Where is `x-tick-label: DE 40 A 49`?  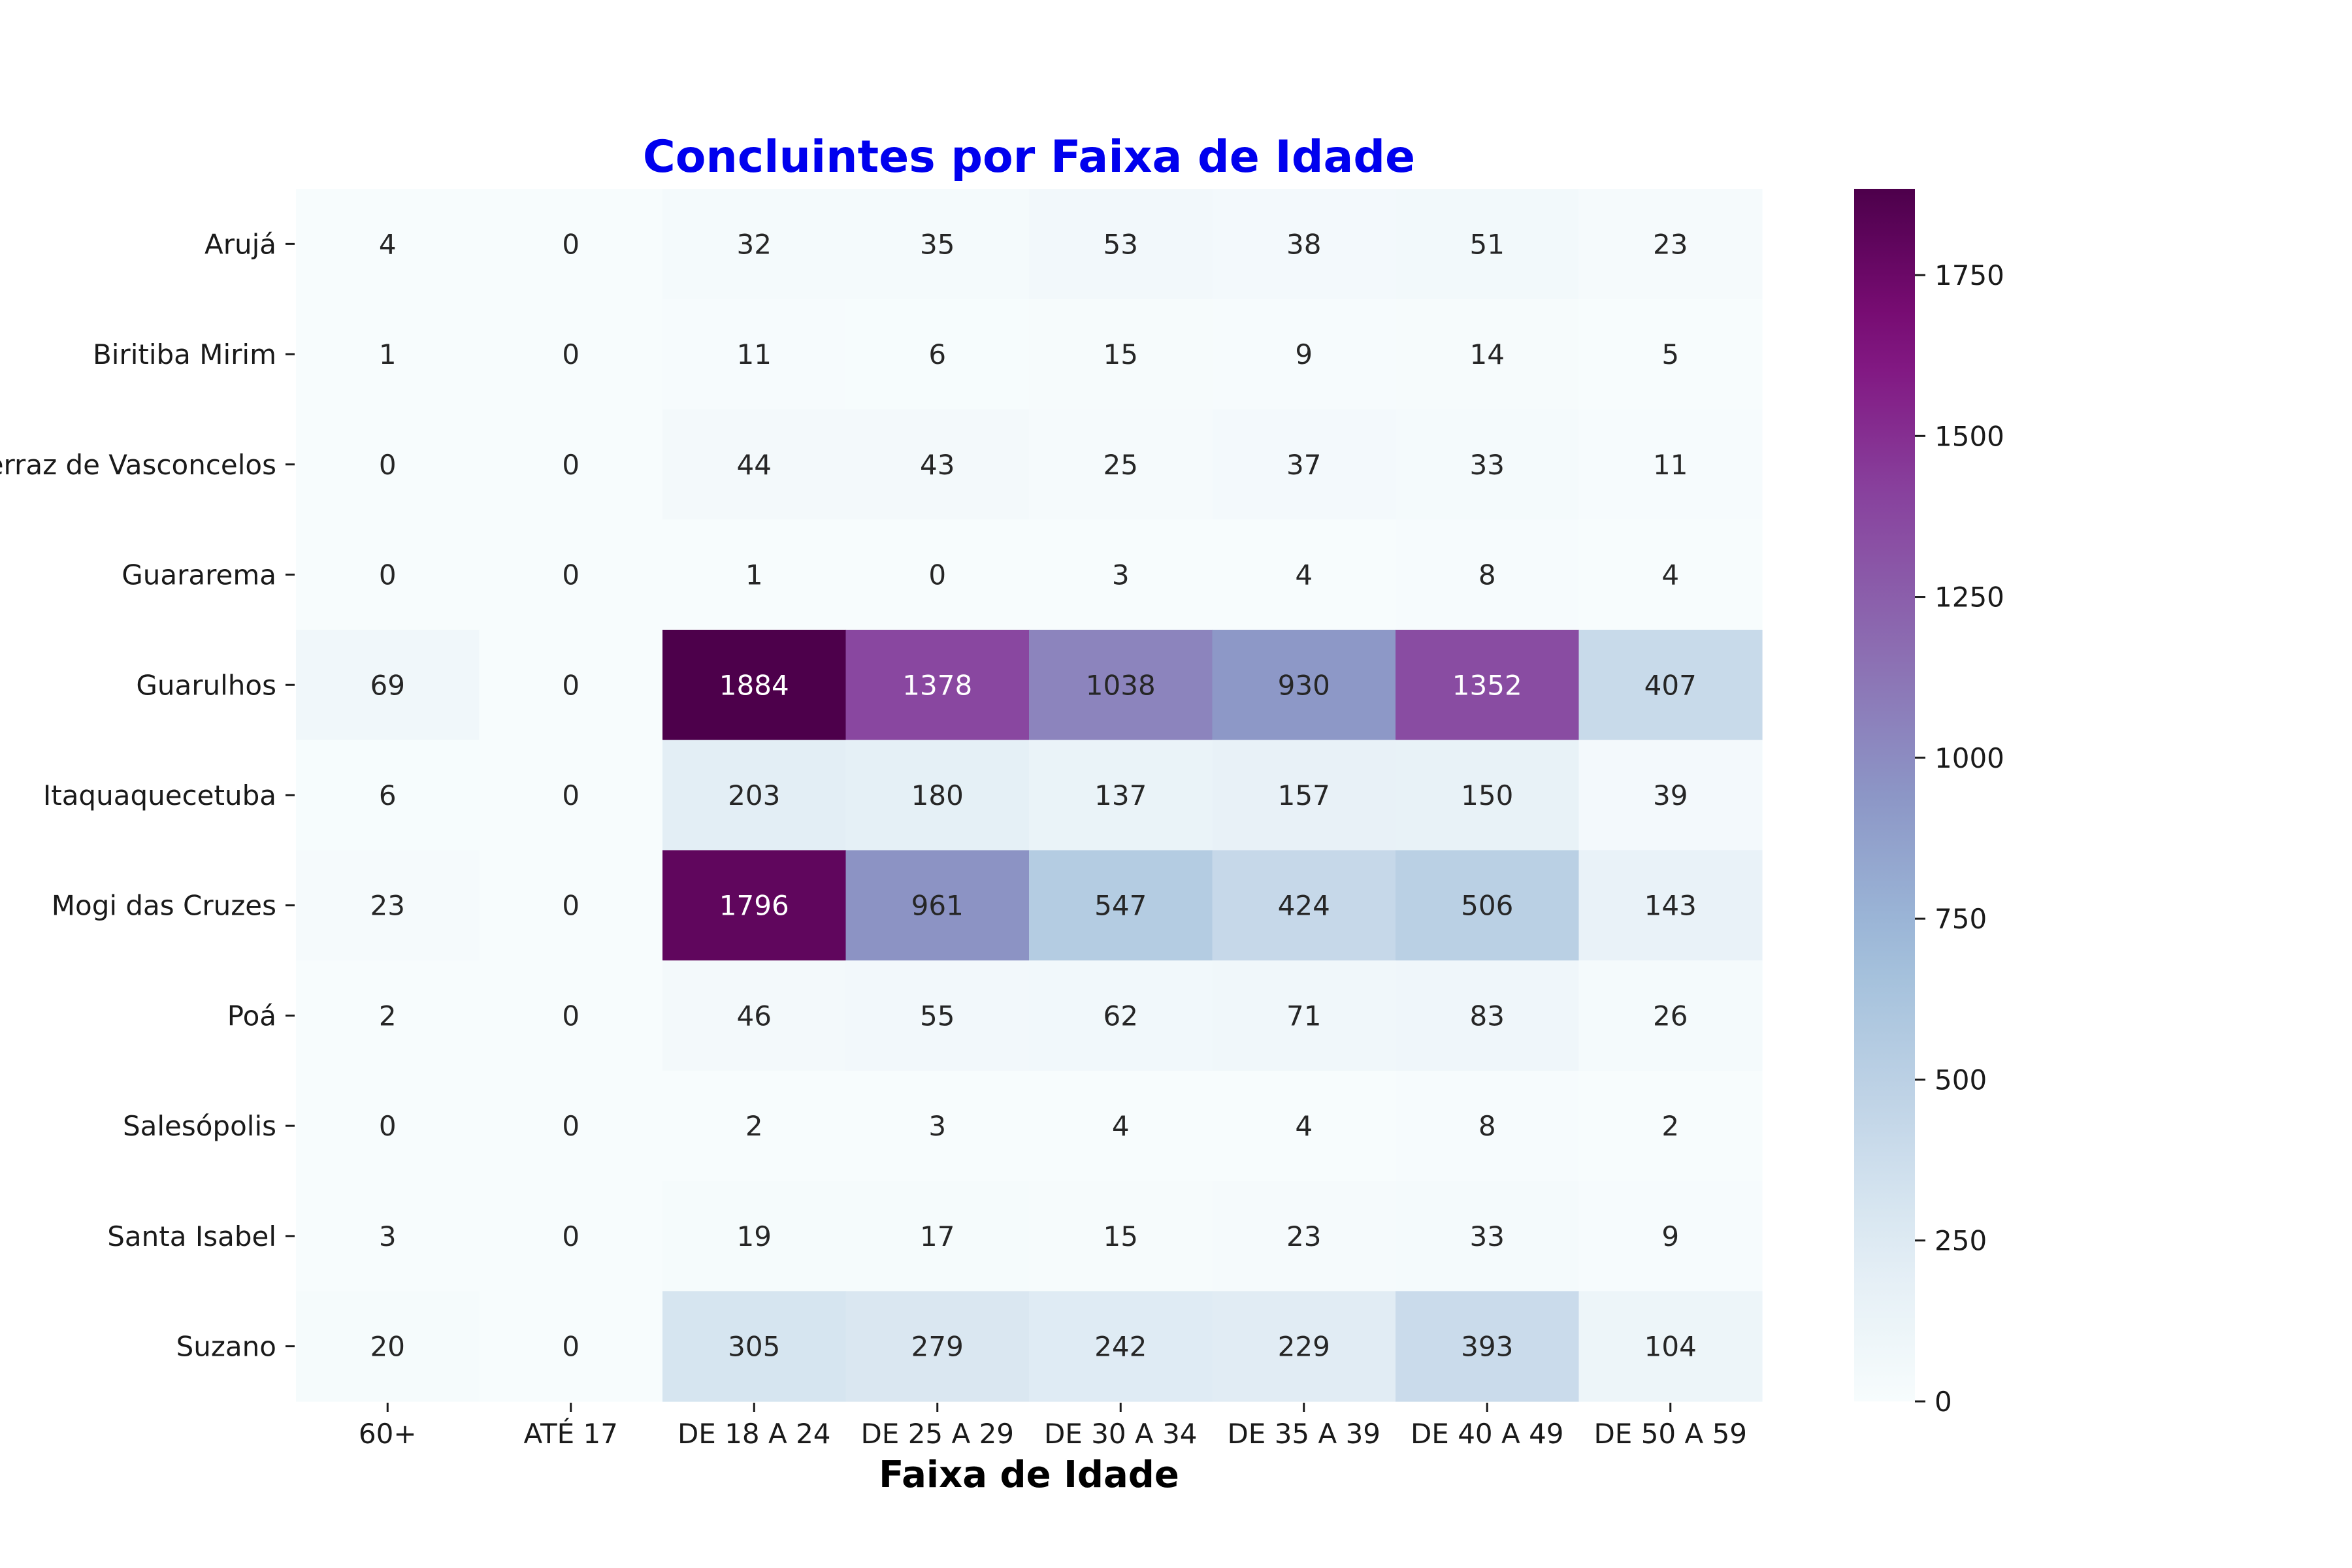 x-tick-label: DE 40 A 49 is located at coordinates (1487, 1434).